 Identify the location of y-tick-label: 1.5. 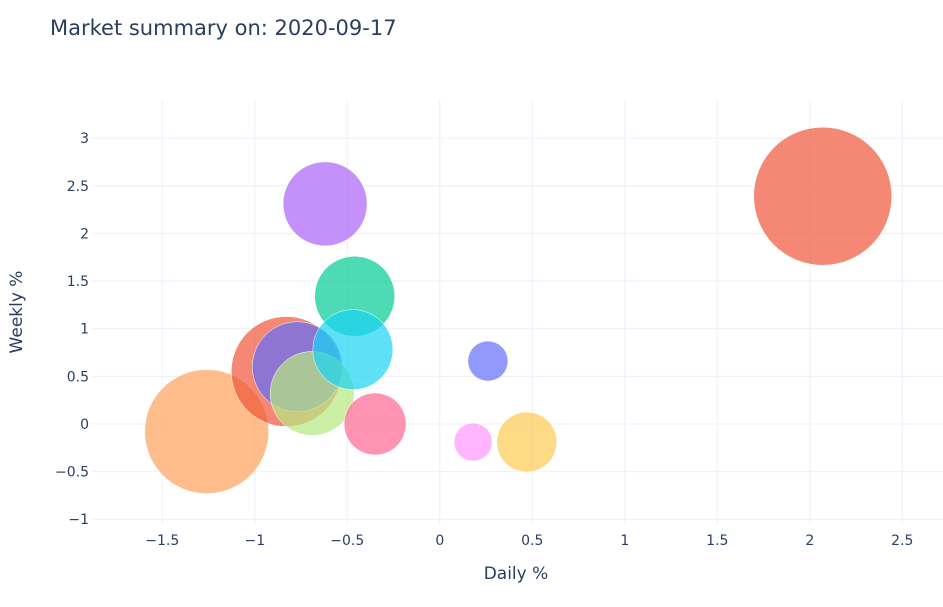
(78, 282).